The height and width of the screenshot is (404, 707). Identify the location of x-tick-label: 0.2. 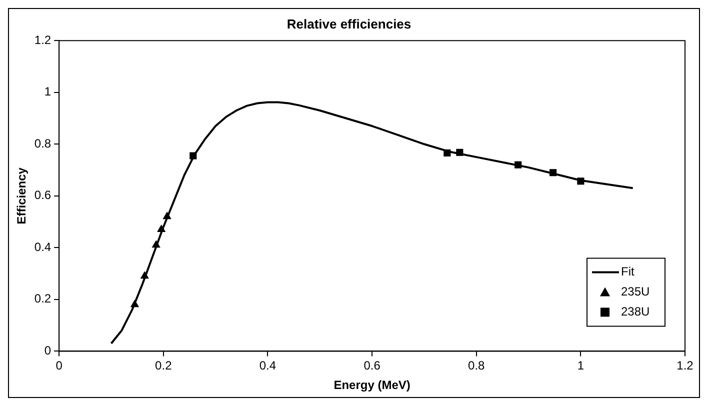
(163, 365).